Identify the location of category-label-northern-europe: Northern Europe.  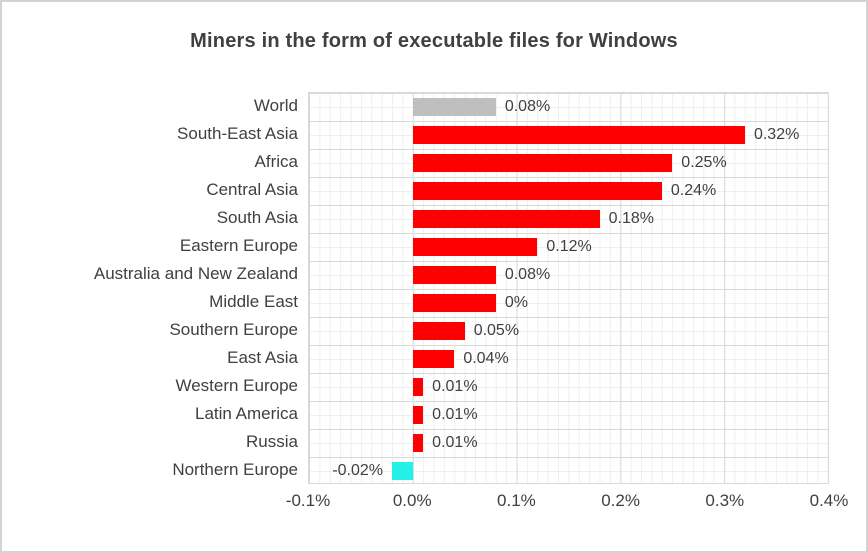
(235, 469).